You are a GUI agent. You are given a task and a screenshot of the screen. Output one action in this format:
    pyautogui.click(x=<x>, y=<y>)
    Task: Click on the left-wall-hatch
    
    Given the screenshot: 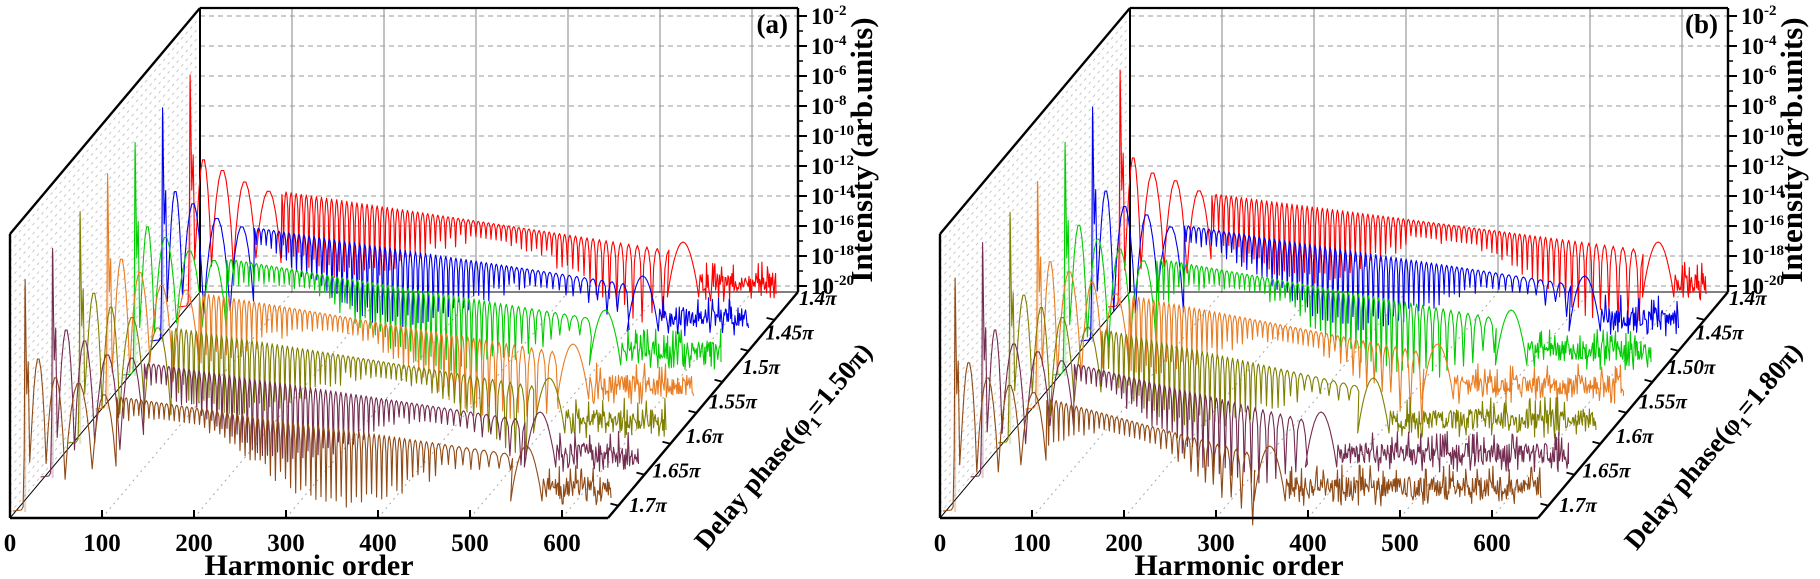 What is the action you would take?
    pyautogui.click(x=1035, y=265)
    